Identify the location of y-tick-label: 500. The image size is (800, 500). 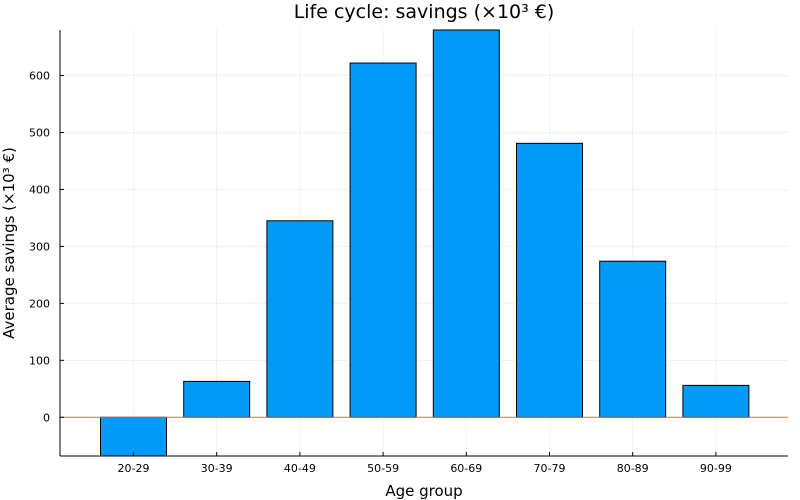
(39, 133).